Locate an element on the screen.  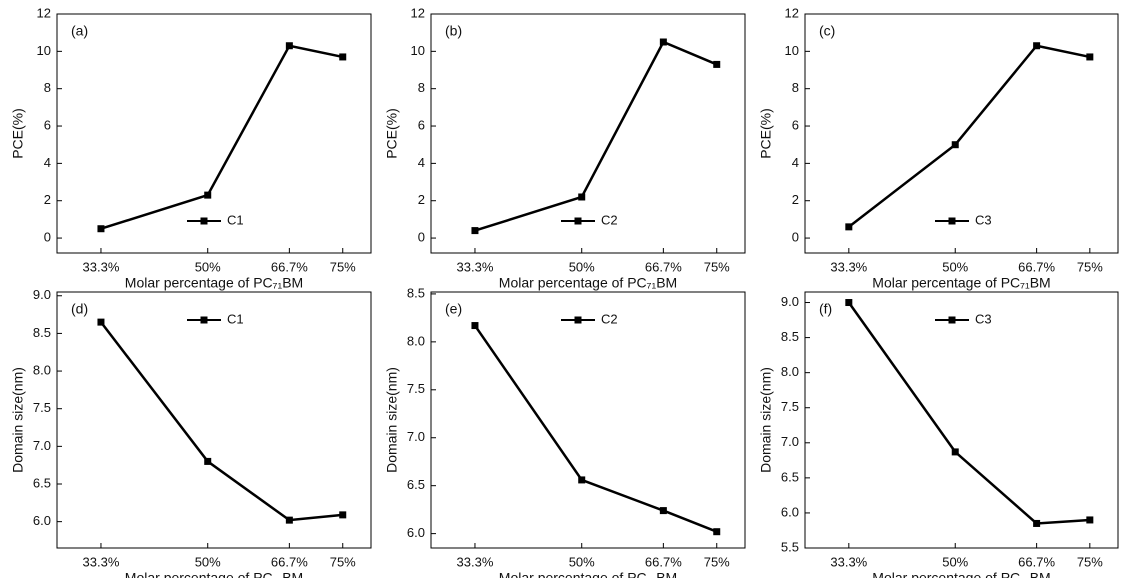
panel-label: (f) is located at coordinates (825, 309).